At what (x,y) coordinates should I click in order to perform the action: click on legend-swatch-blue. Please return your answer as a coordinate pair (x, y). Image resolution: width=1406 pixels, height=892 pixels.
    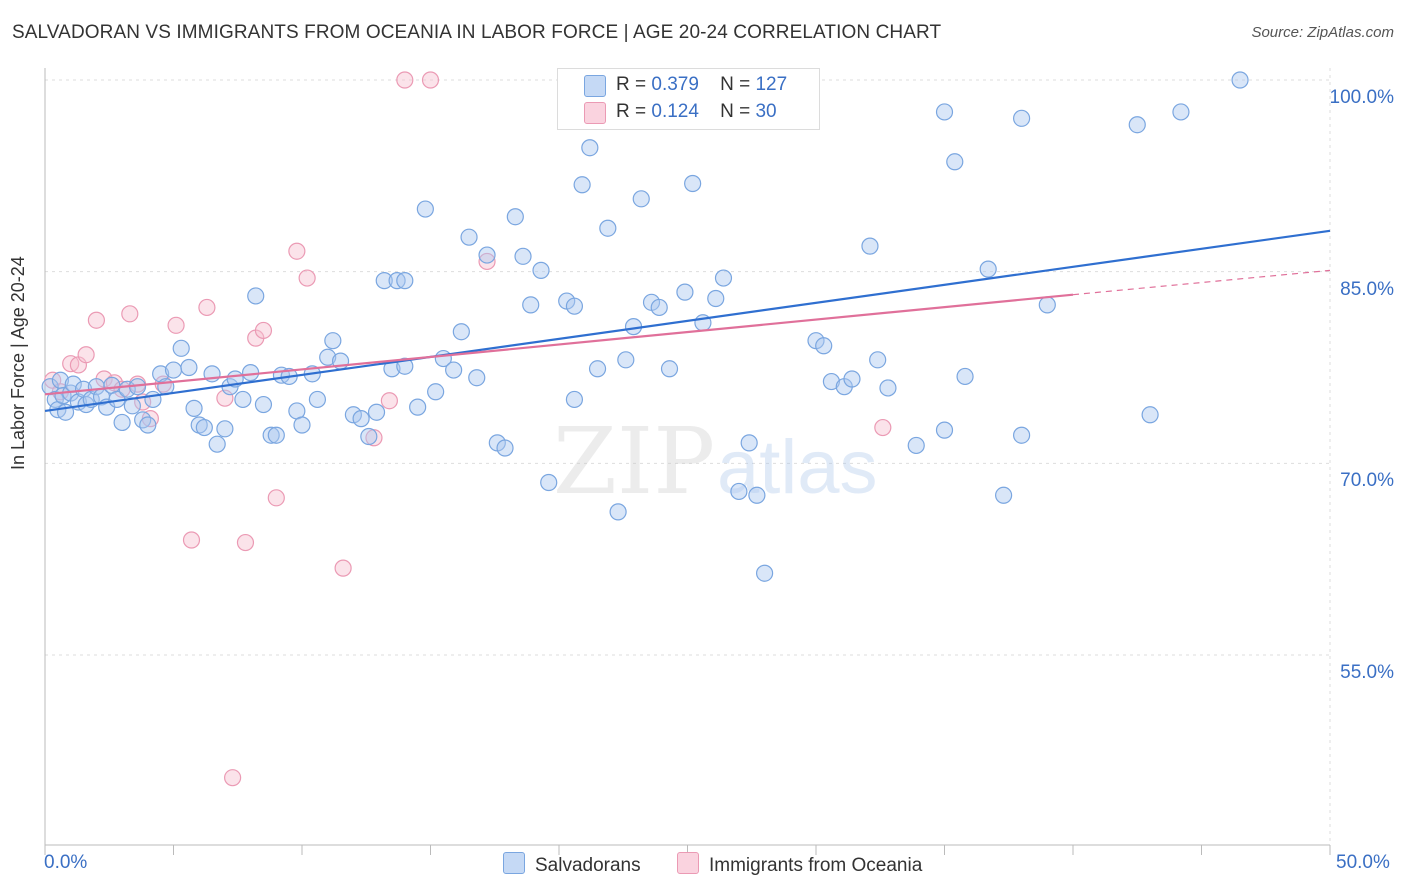
    Looking at the image, I should click on (595, 86).